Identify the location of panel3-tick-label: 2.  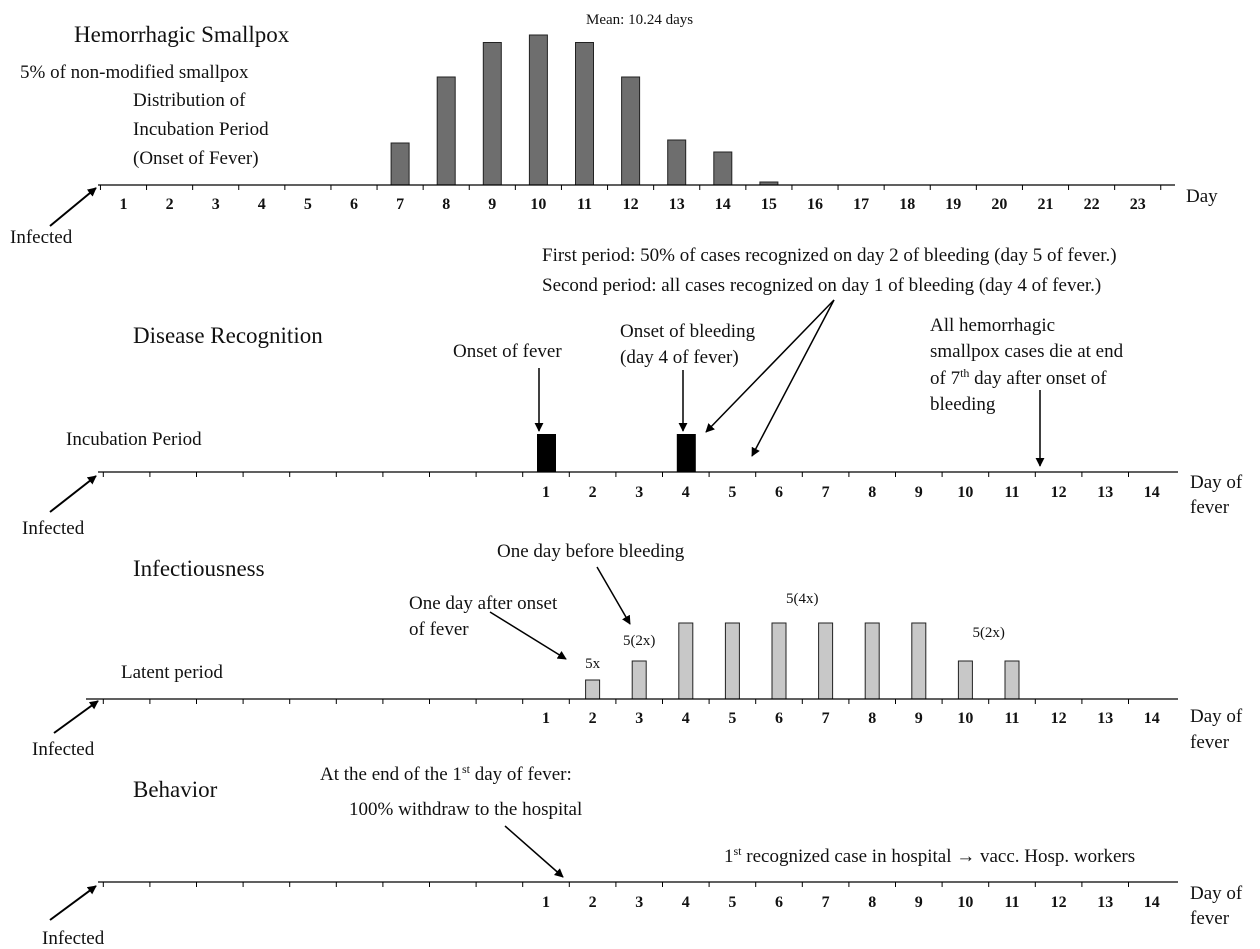
(593, 718).